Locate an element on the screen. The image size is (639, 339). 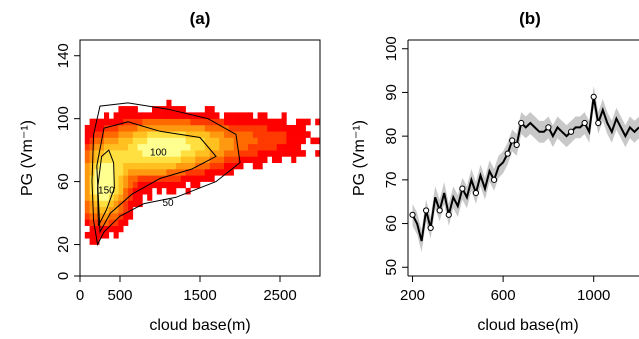
data-point is located at coordinates (462, 188).